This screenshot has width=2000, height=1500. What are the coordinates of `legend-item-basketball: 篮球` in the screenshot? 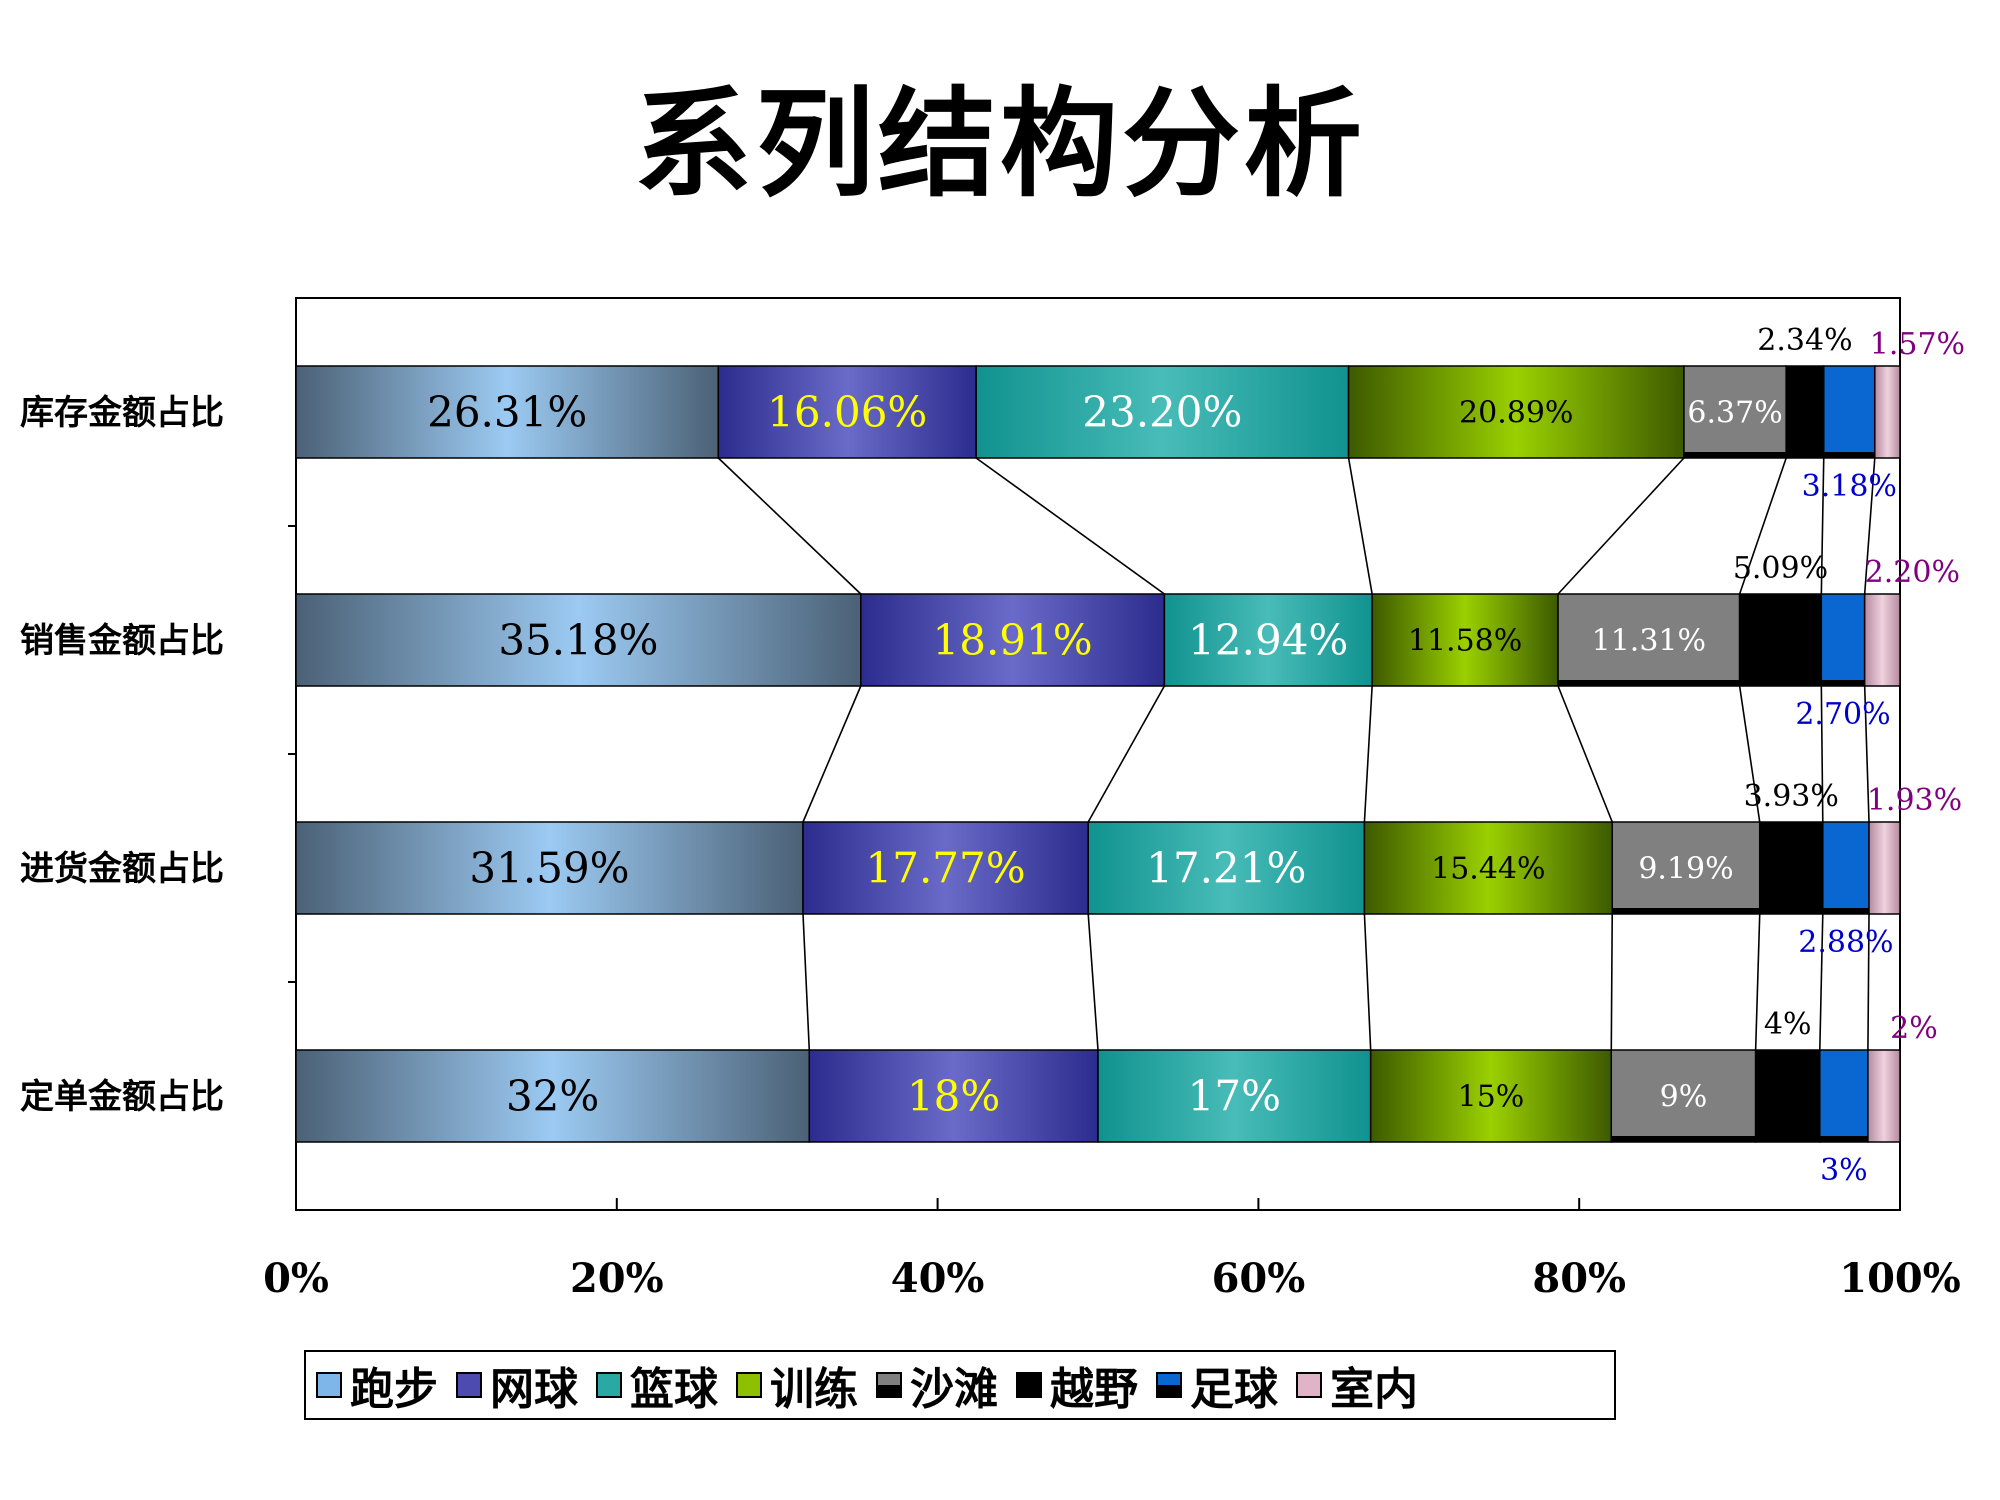 It's located at (657, 1385).